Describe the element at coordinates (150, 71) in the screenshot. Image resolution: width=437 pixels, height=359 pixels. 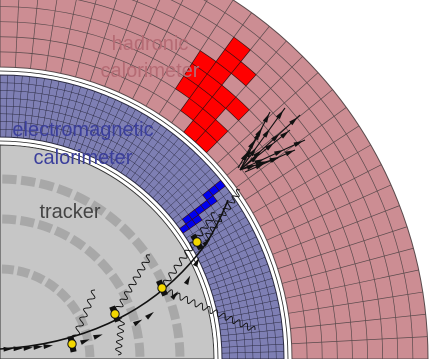
I see `hadronic-calorimeter-label-line2: calorimeter` at that location.